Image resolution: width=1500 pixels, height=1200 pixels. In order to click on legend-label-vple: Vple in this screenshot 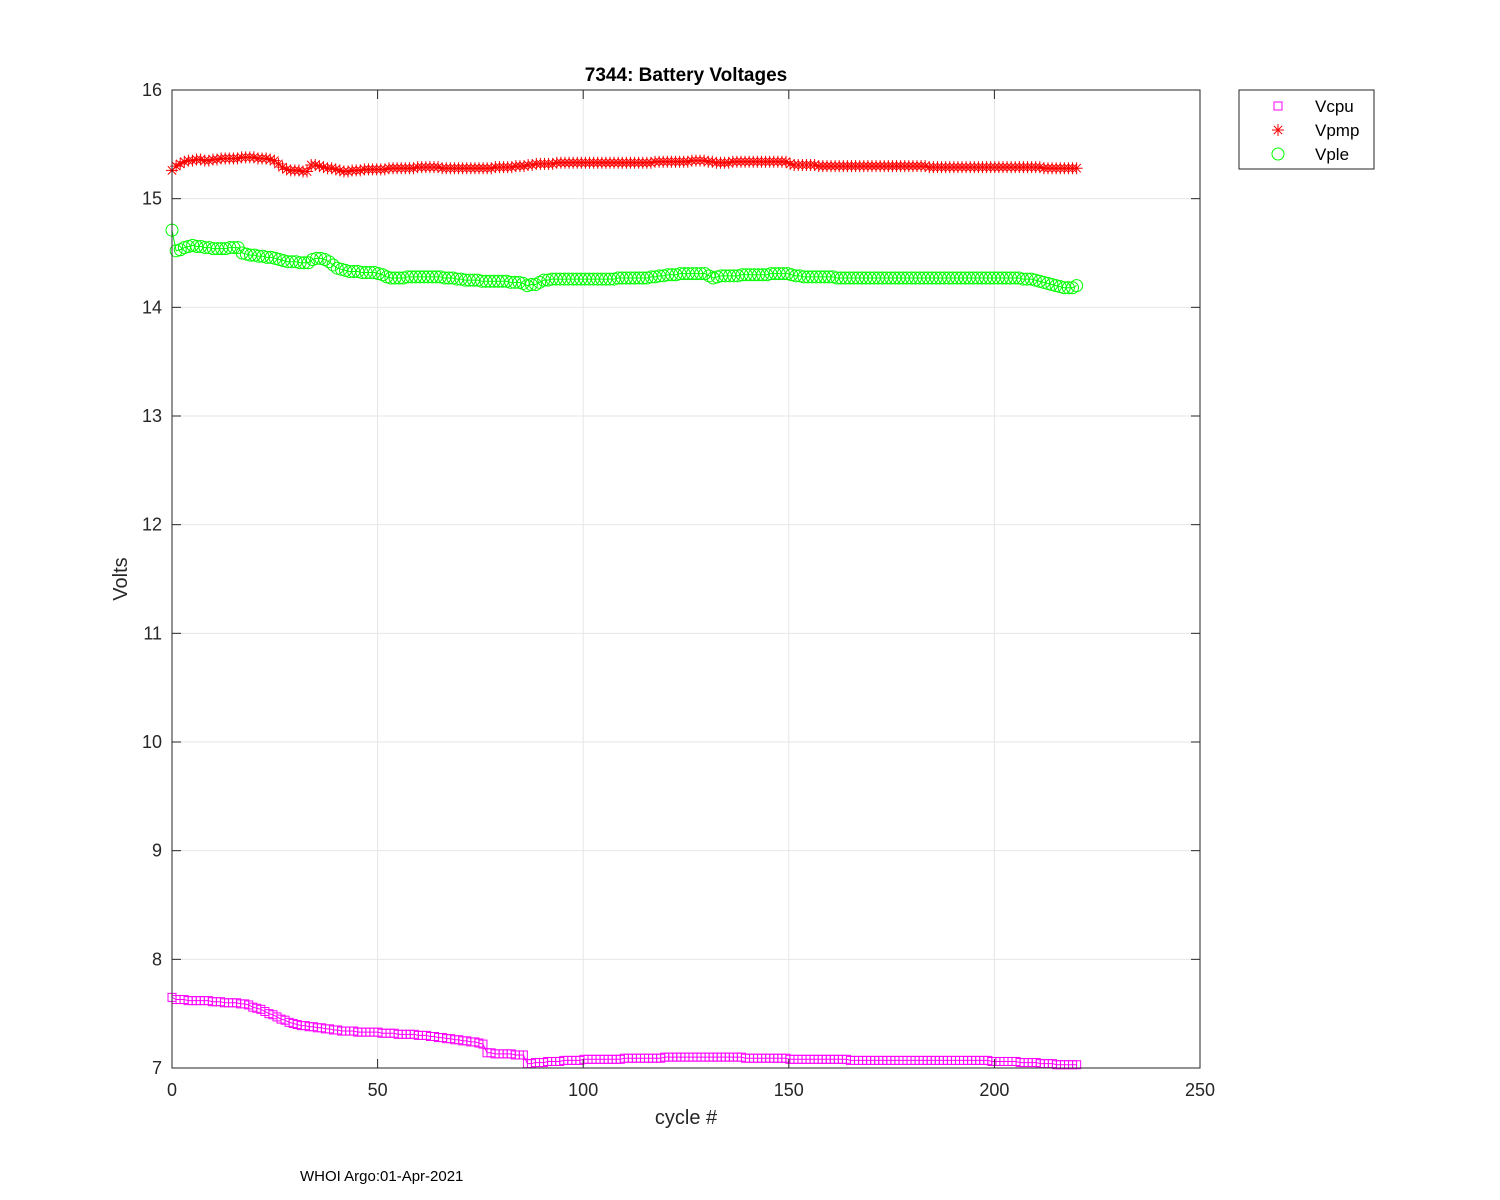, I will do `click(1332, 154)`.